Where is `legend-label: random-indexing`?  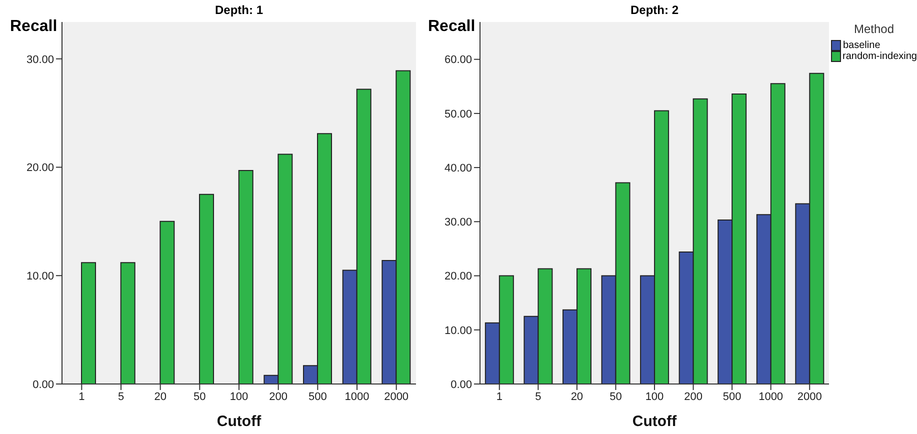
legend-label: random-indexing is located at coordinates (879, 56).